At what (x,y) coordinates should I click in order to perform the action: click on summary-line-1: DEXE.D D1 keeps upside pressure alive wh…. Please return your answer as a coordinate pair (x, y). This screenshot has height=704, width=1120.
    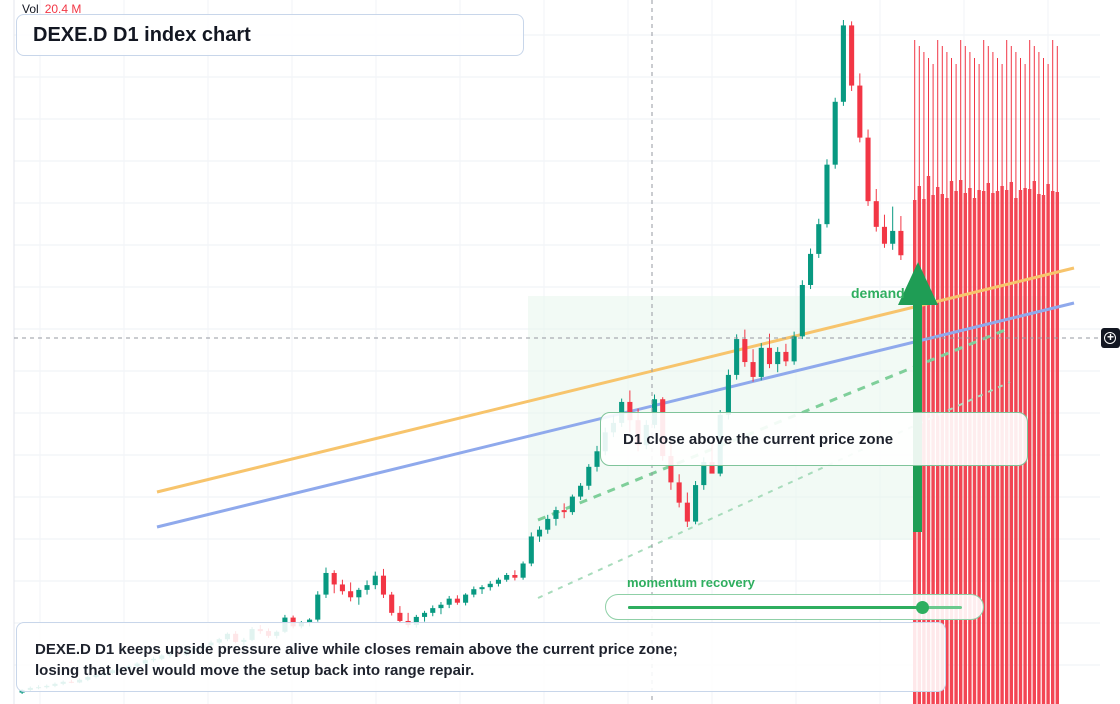
    Looking at the image, I should click on (356, 649).